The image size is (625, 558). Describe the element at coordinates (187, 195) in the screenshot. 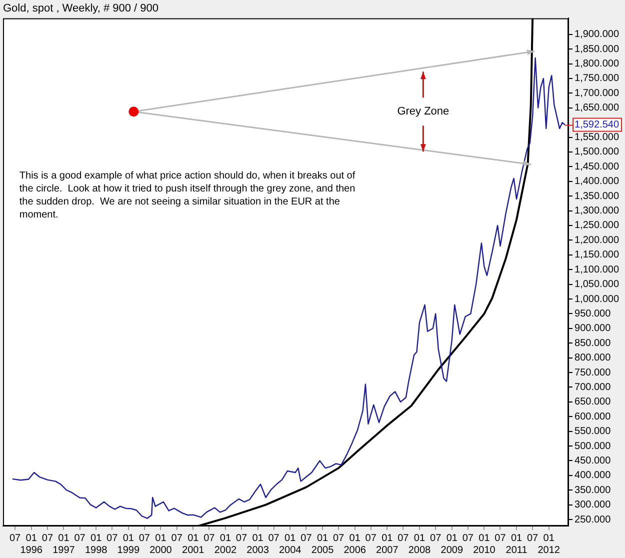

I see `annotation: This is a good example of what price action should do, when it breaks out of the circle. Look at how it tried to push itself through the grey zone, and then the sudden drop. We are not seeing a similar situation in the EUR at the moment.` at that location.